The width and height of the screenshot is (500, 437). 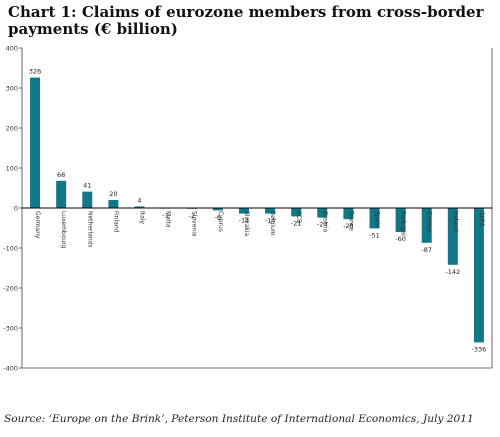 I want to click on y-tick-label: -300, so click(x=10, y=328).